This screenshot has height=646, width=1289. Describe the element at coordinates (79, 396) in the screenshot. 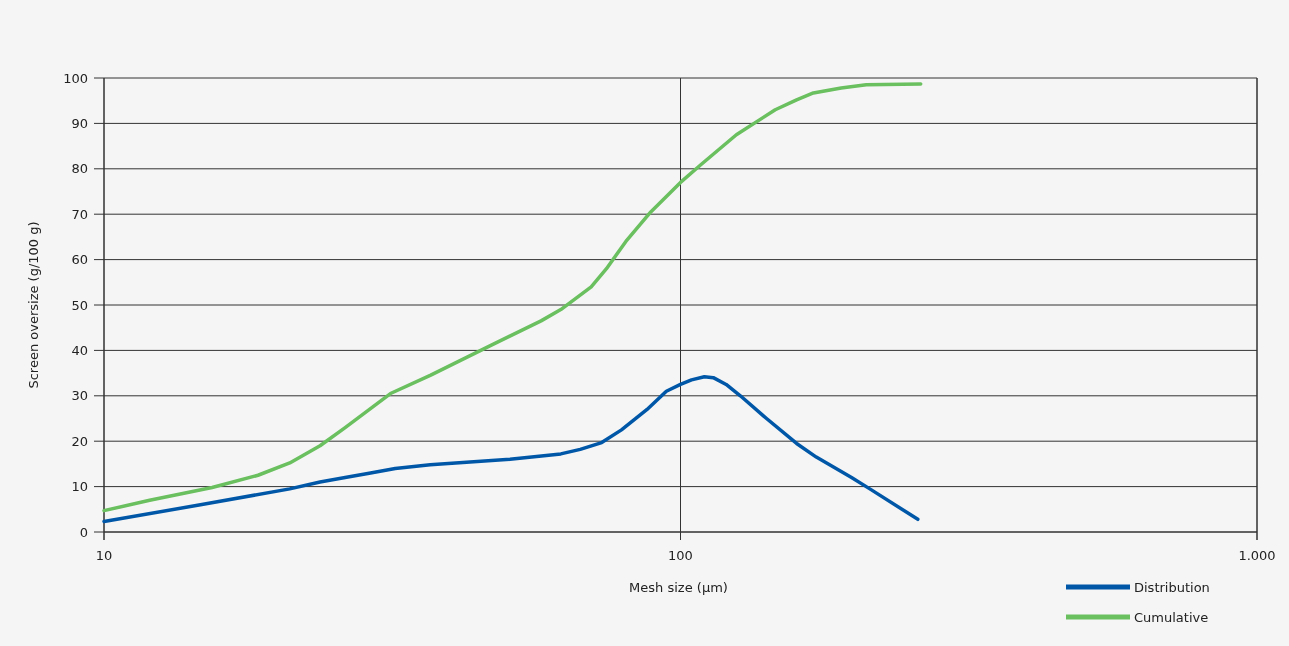

I see `y-tick-label: 30` at that location.